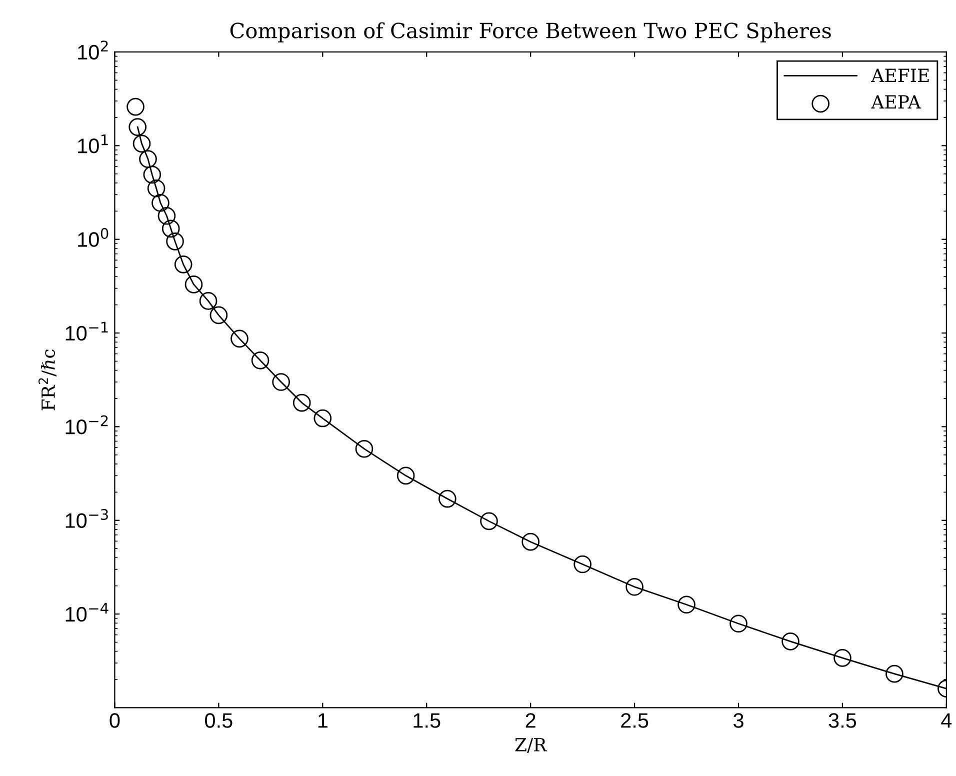  Describe the element at coordinates (47, 379) in the screenshot. I see `y-axis-title: FR$^{2}$/ℏc` at that location.